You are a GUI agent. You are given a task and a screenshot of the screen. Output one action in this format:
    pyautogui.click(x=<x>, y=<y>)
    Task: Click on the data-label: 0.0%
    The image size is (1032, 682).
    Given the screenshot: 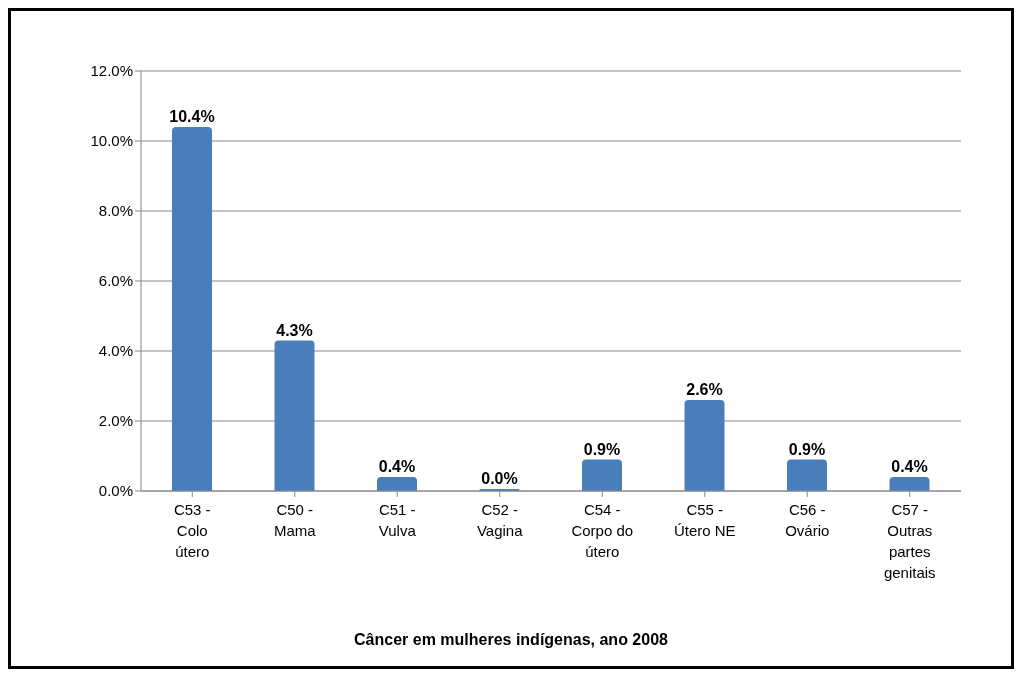 What is the action you would take?
    pyautogui.click(x=499, y=478)
    